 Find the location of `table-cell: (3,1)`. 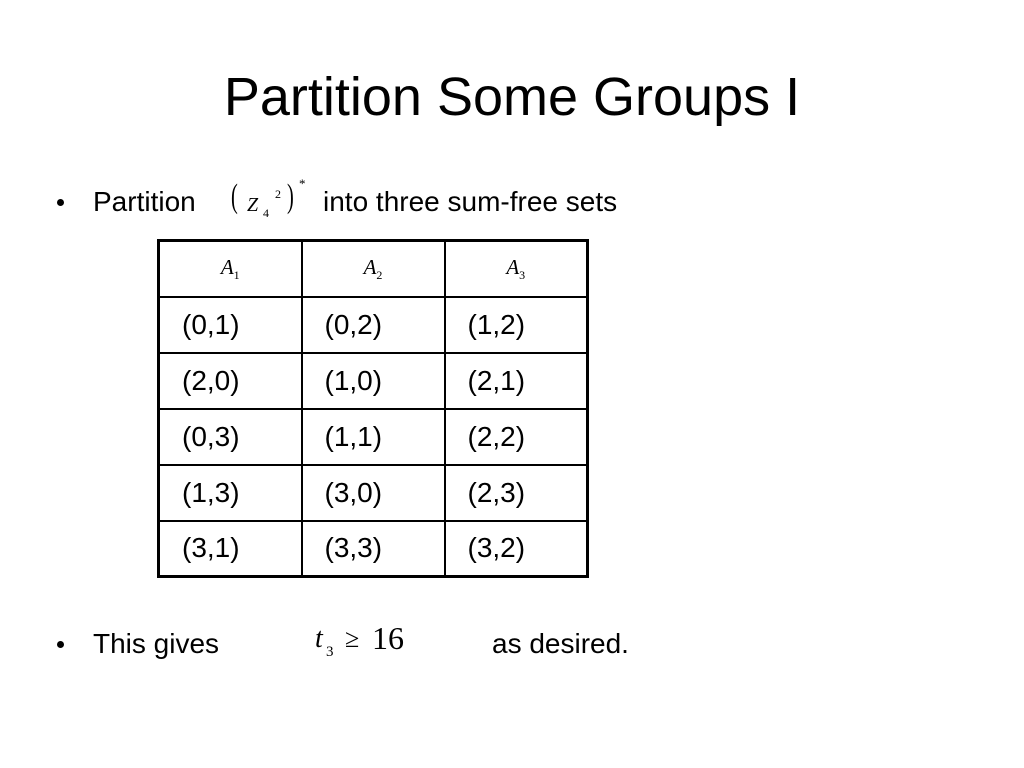

table-cell: (3,1) is located at coordinates (230, 548).